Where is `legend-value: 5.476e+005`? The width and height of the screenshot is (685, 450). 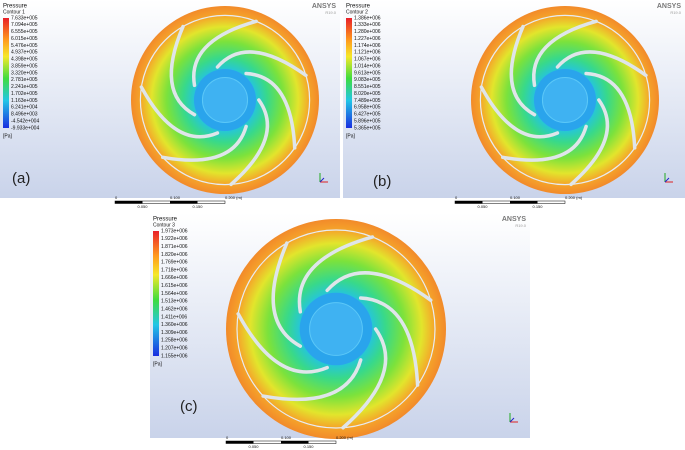 legend-value: 5.476e+005 is located at coordinates (24, 46).